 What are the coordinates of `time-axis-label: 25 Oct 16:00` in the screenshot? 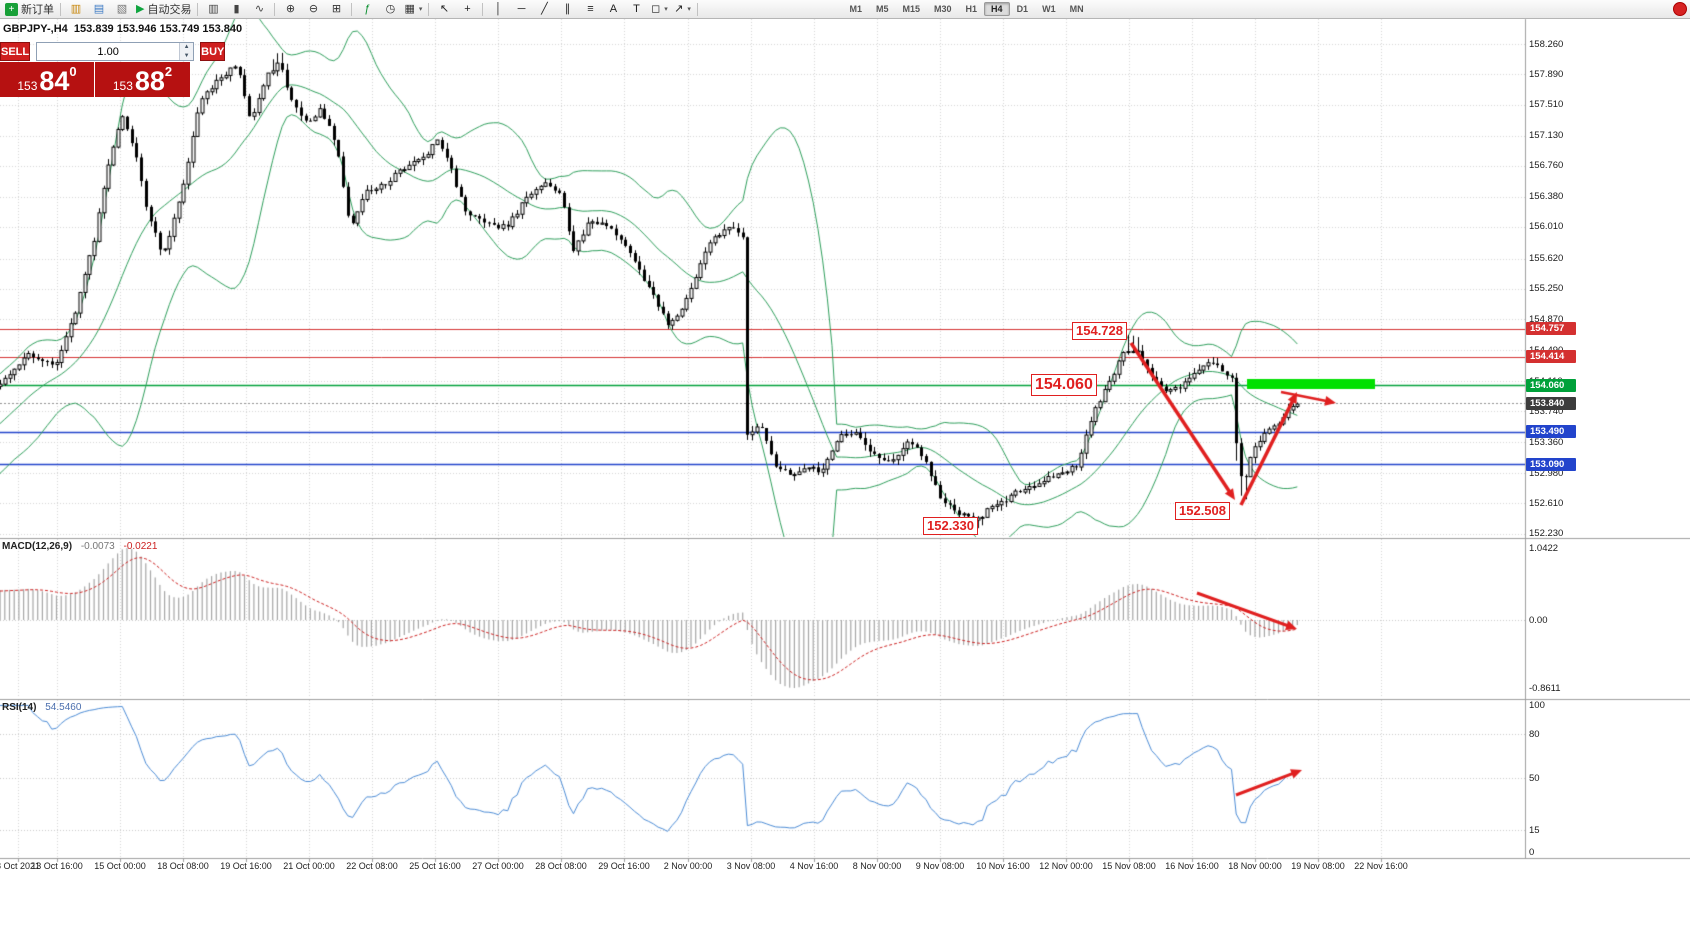 It's located at (435, 866).